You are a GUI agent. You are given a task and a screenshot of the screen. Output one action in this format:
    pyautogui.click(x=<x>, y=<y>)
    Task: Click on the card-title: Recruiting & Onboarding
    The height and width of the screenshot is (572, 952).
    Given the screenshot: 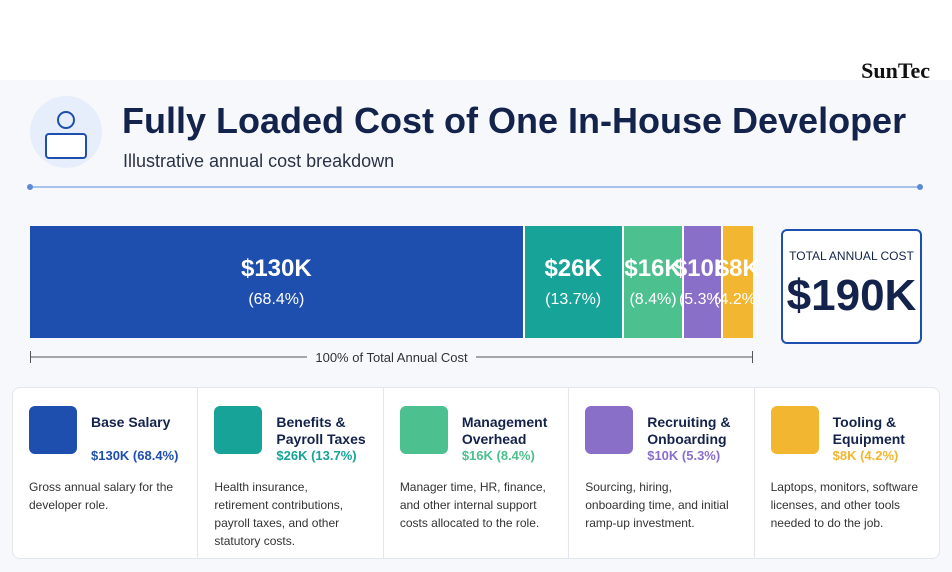 What is the action you would take?
    pyautogui.click(x=689, y=430)
    